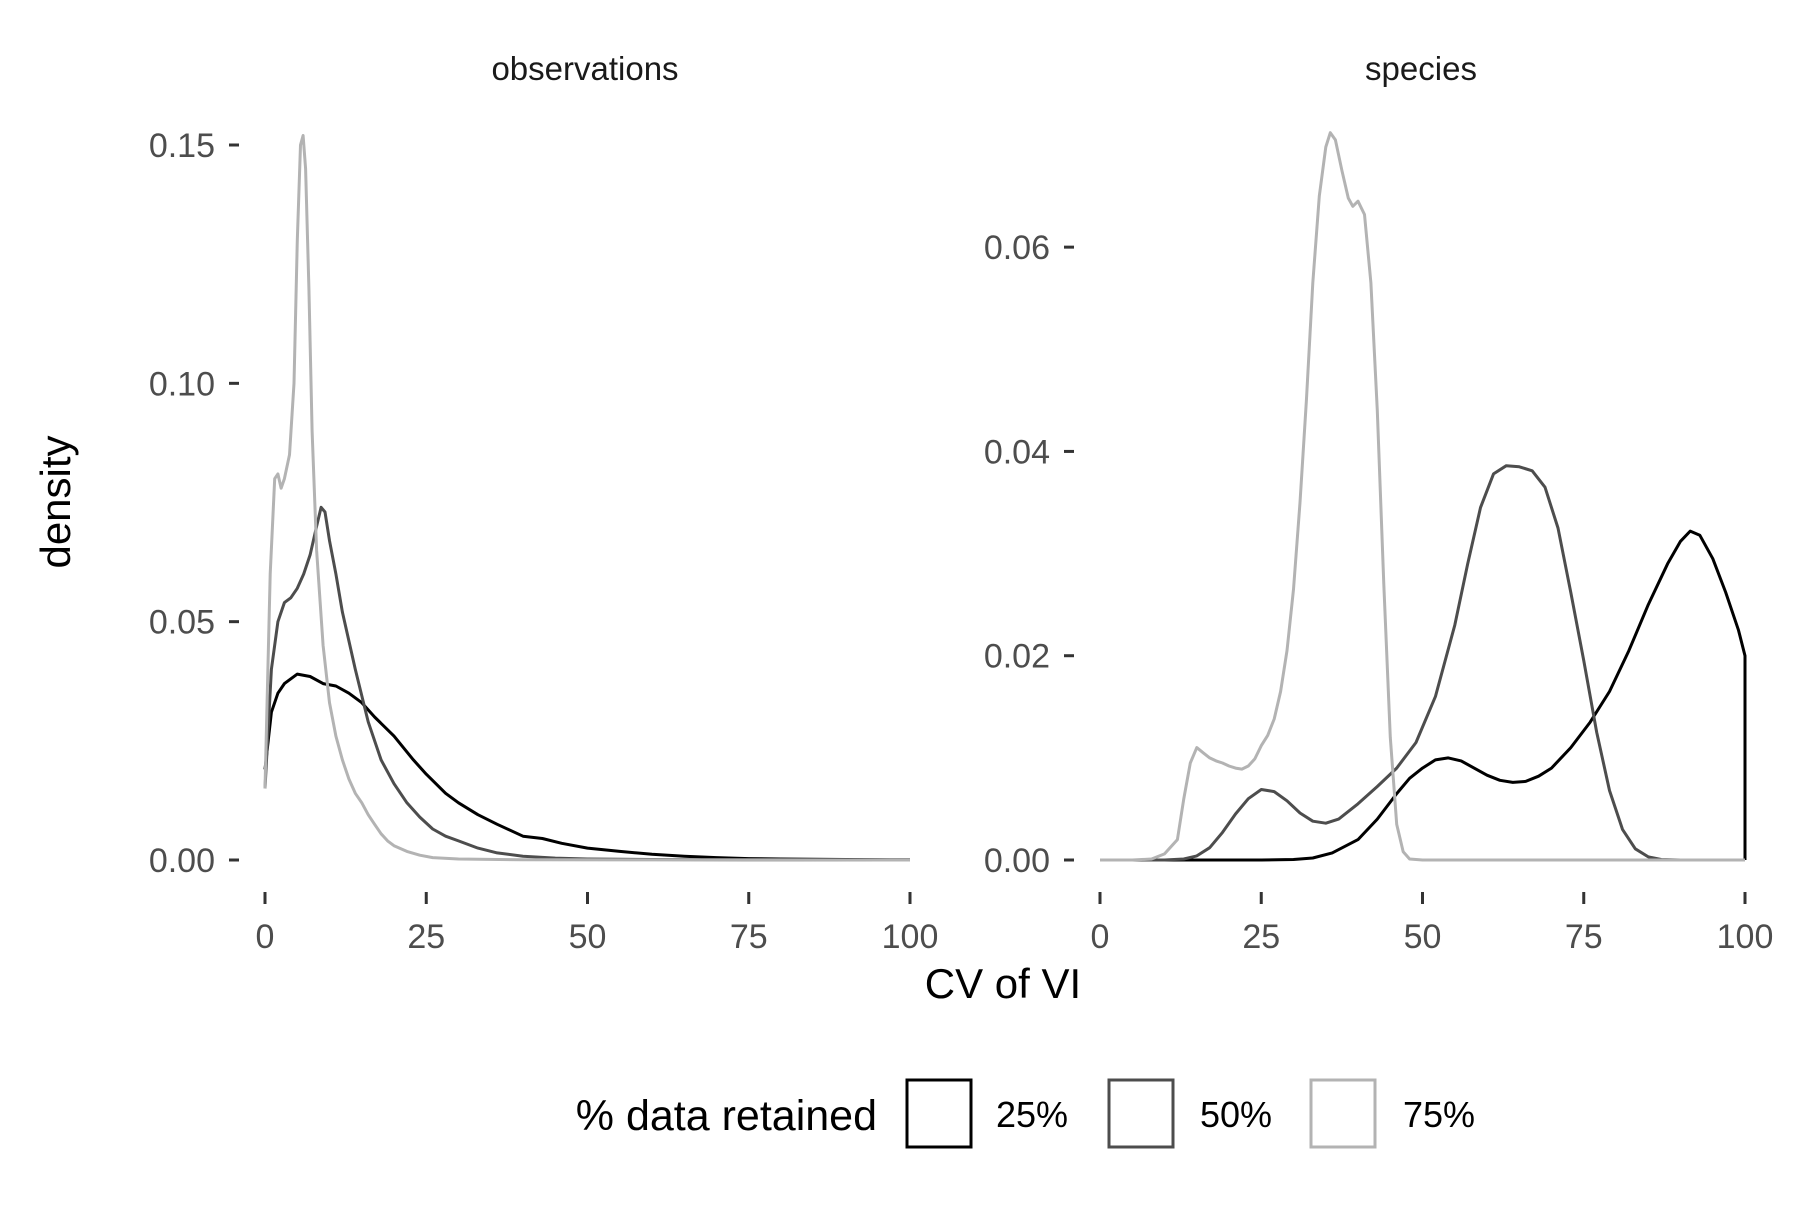  What do you see at coordinates (1017, 861) in the screenshot?
I see `y-tick-label-species: 0.00` at bounding box center [1017, 861].